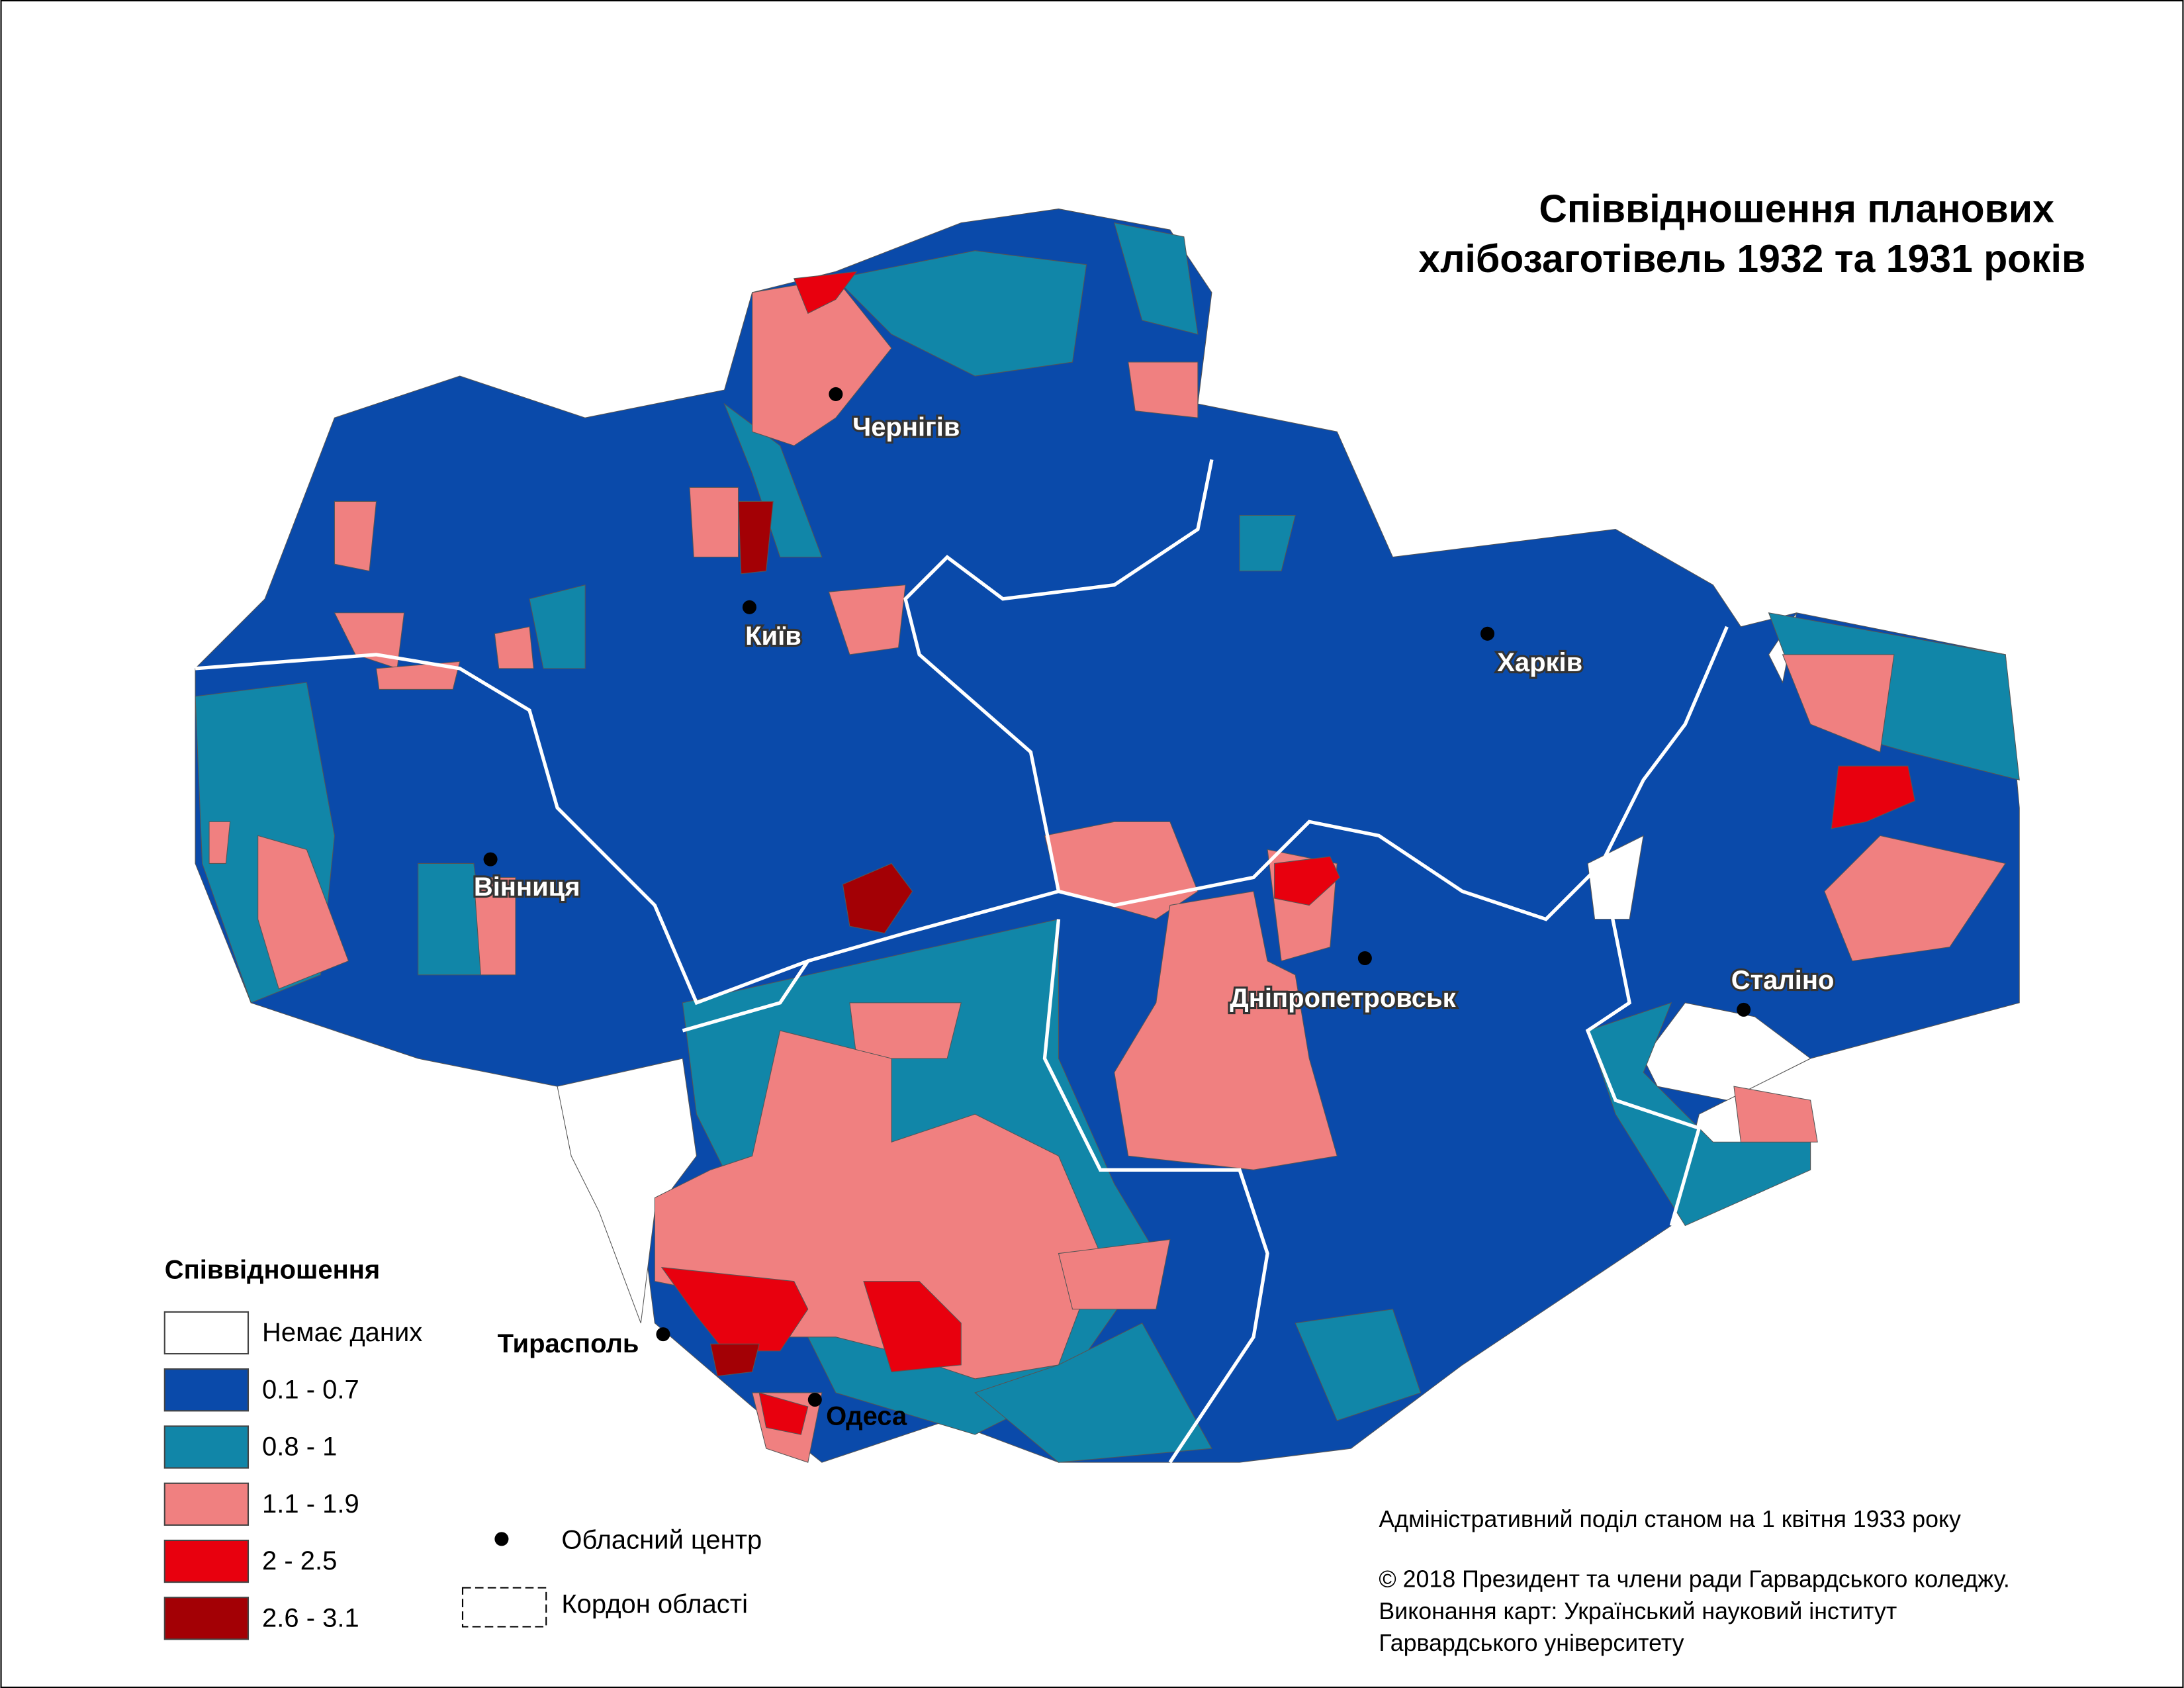  Describe the element at coordinates (661, 1540) in the screenshot. I see `point-legend-label: Обласний центр` at that location.